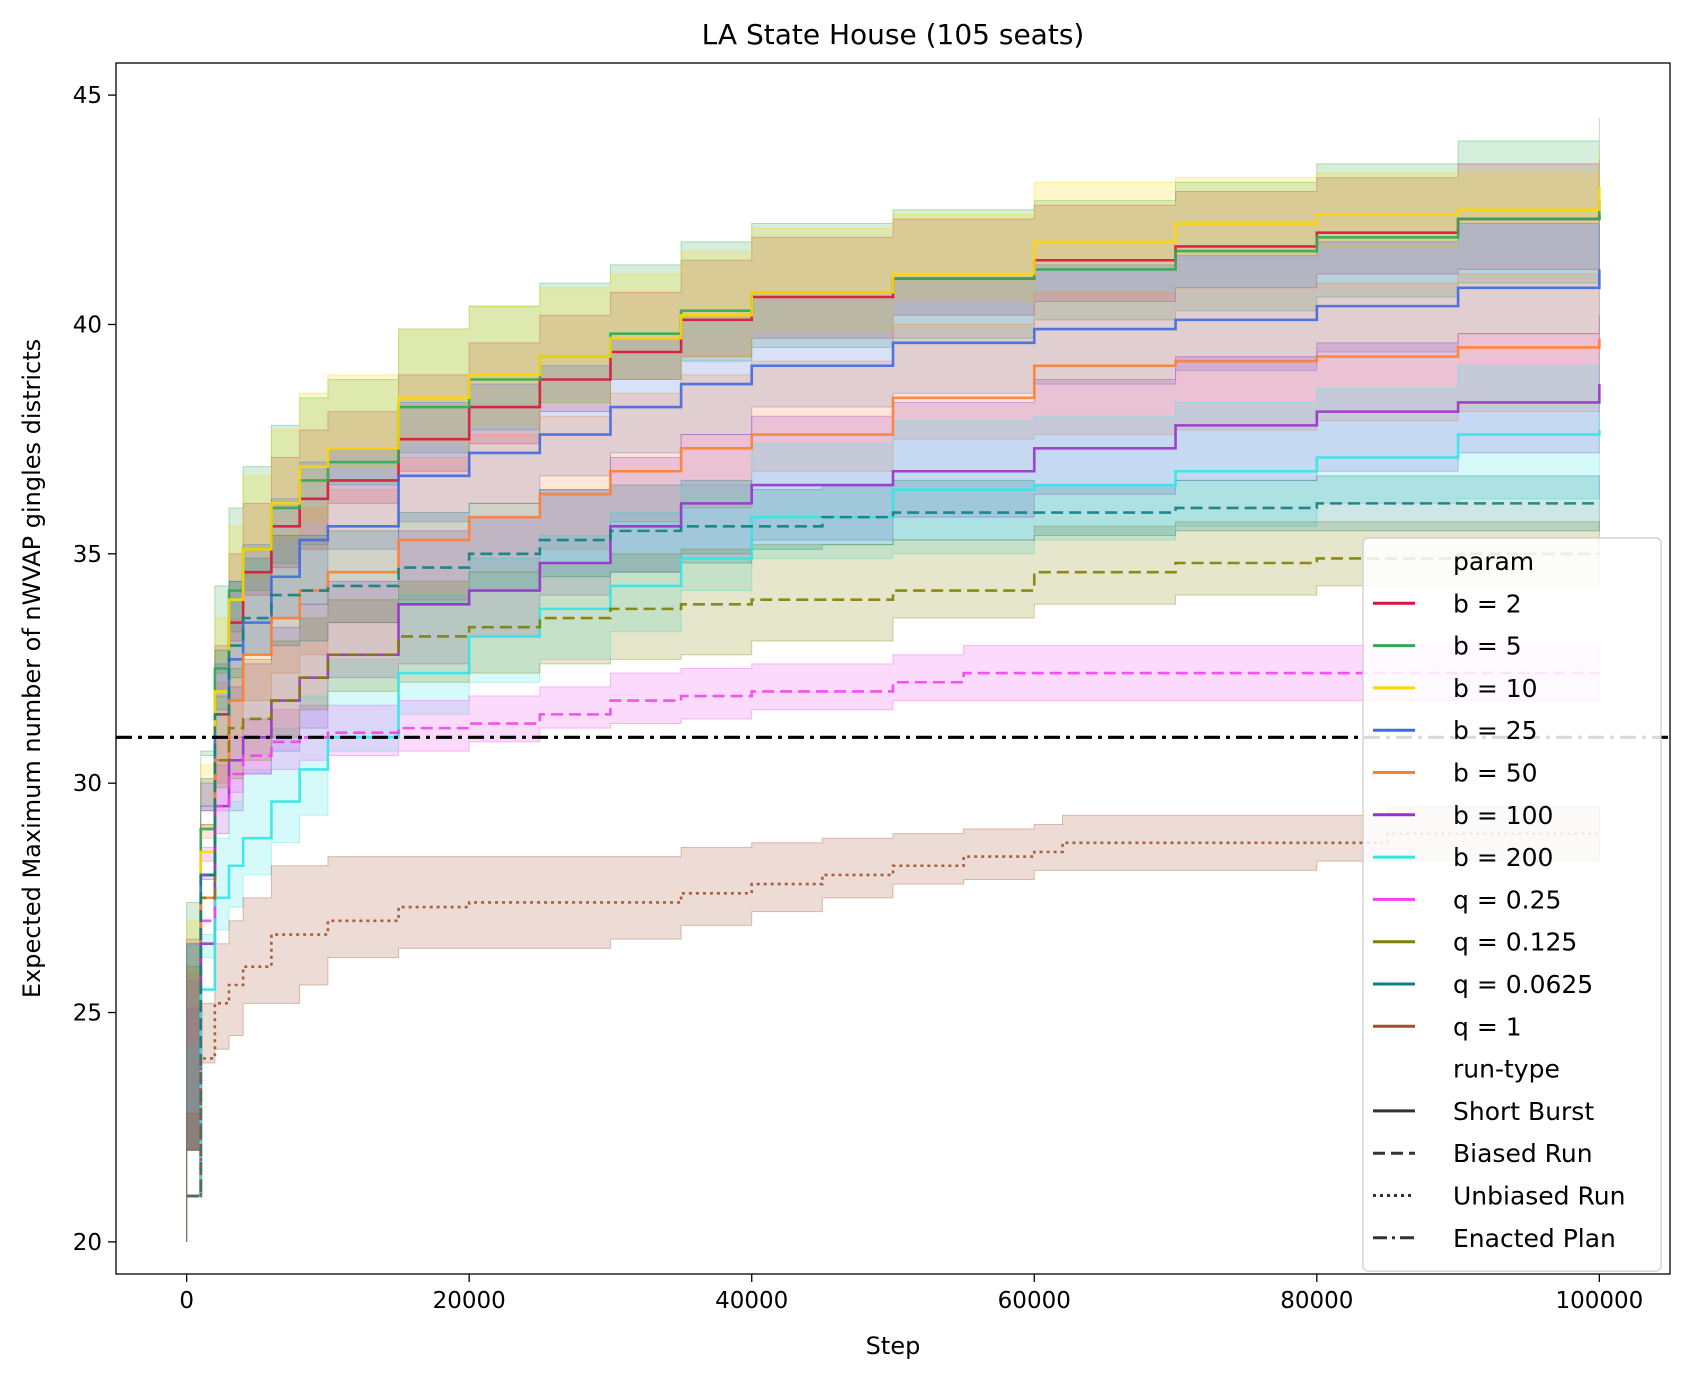 The width and height of the screenshot is (1683, 1381). I want to click on x-tick-label: 0, so click(186, 1301).